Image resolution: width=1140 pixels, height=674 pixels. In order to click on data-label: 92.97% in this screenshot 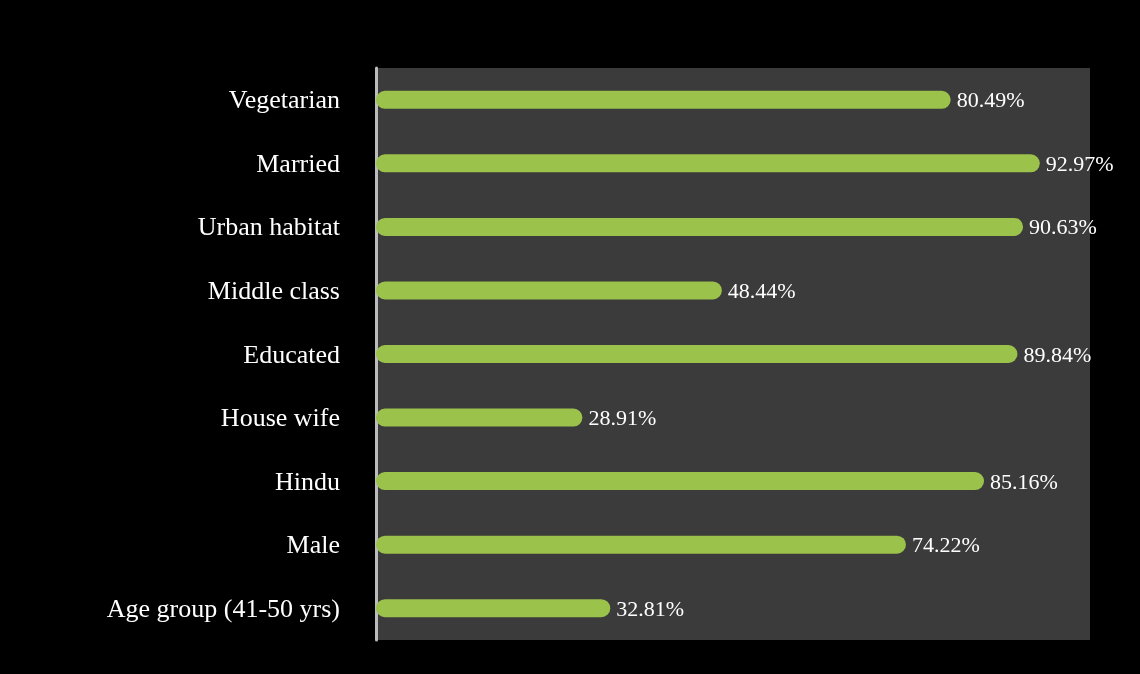, I will do `click(1079, 163)`.